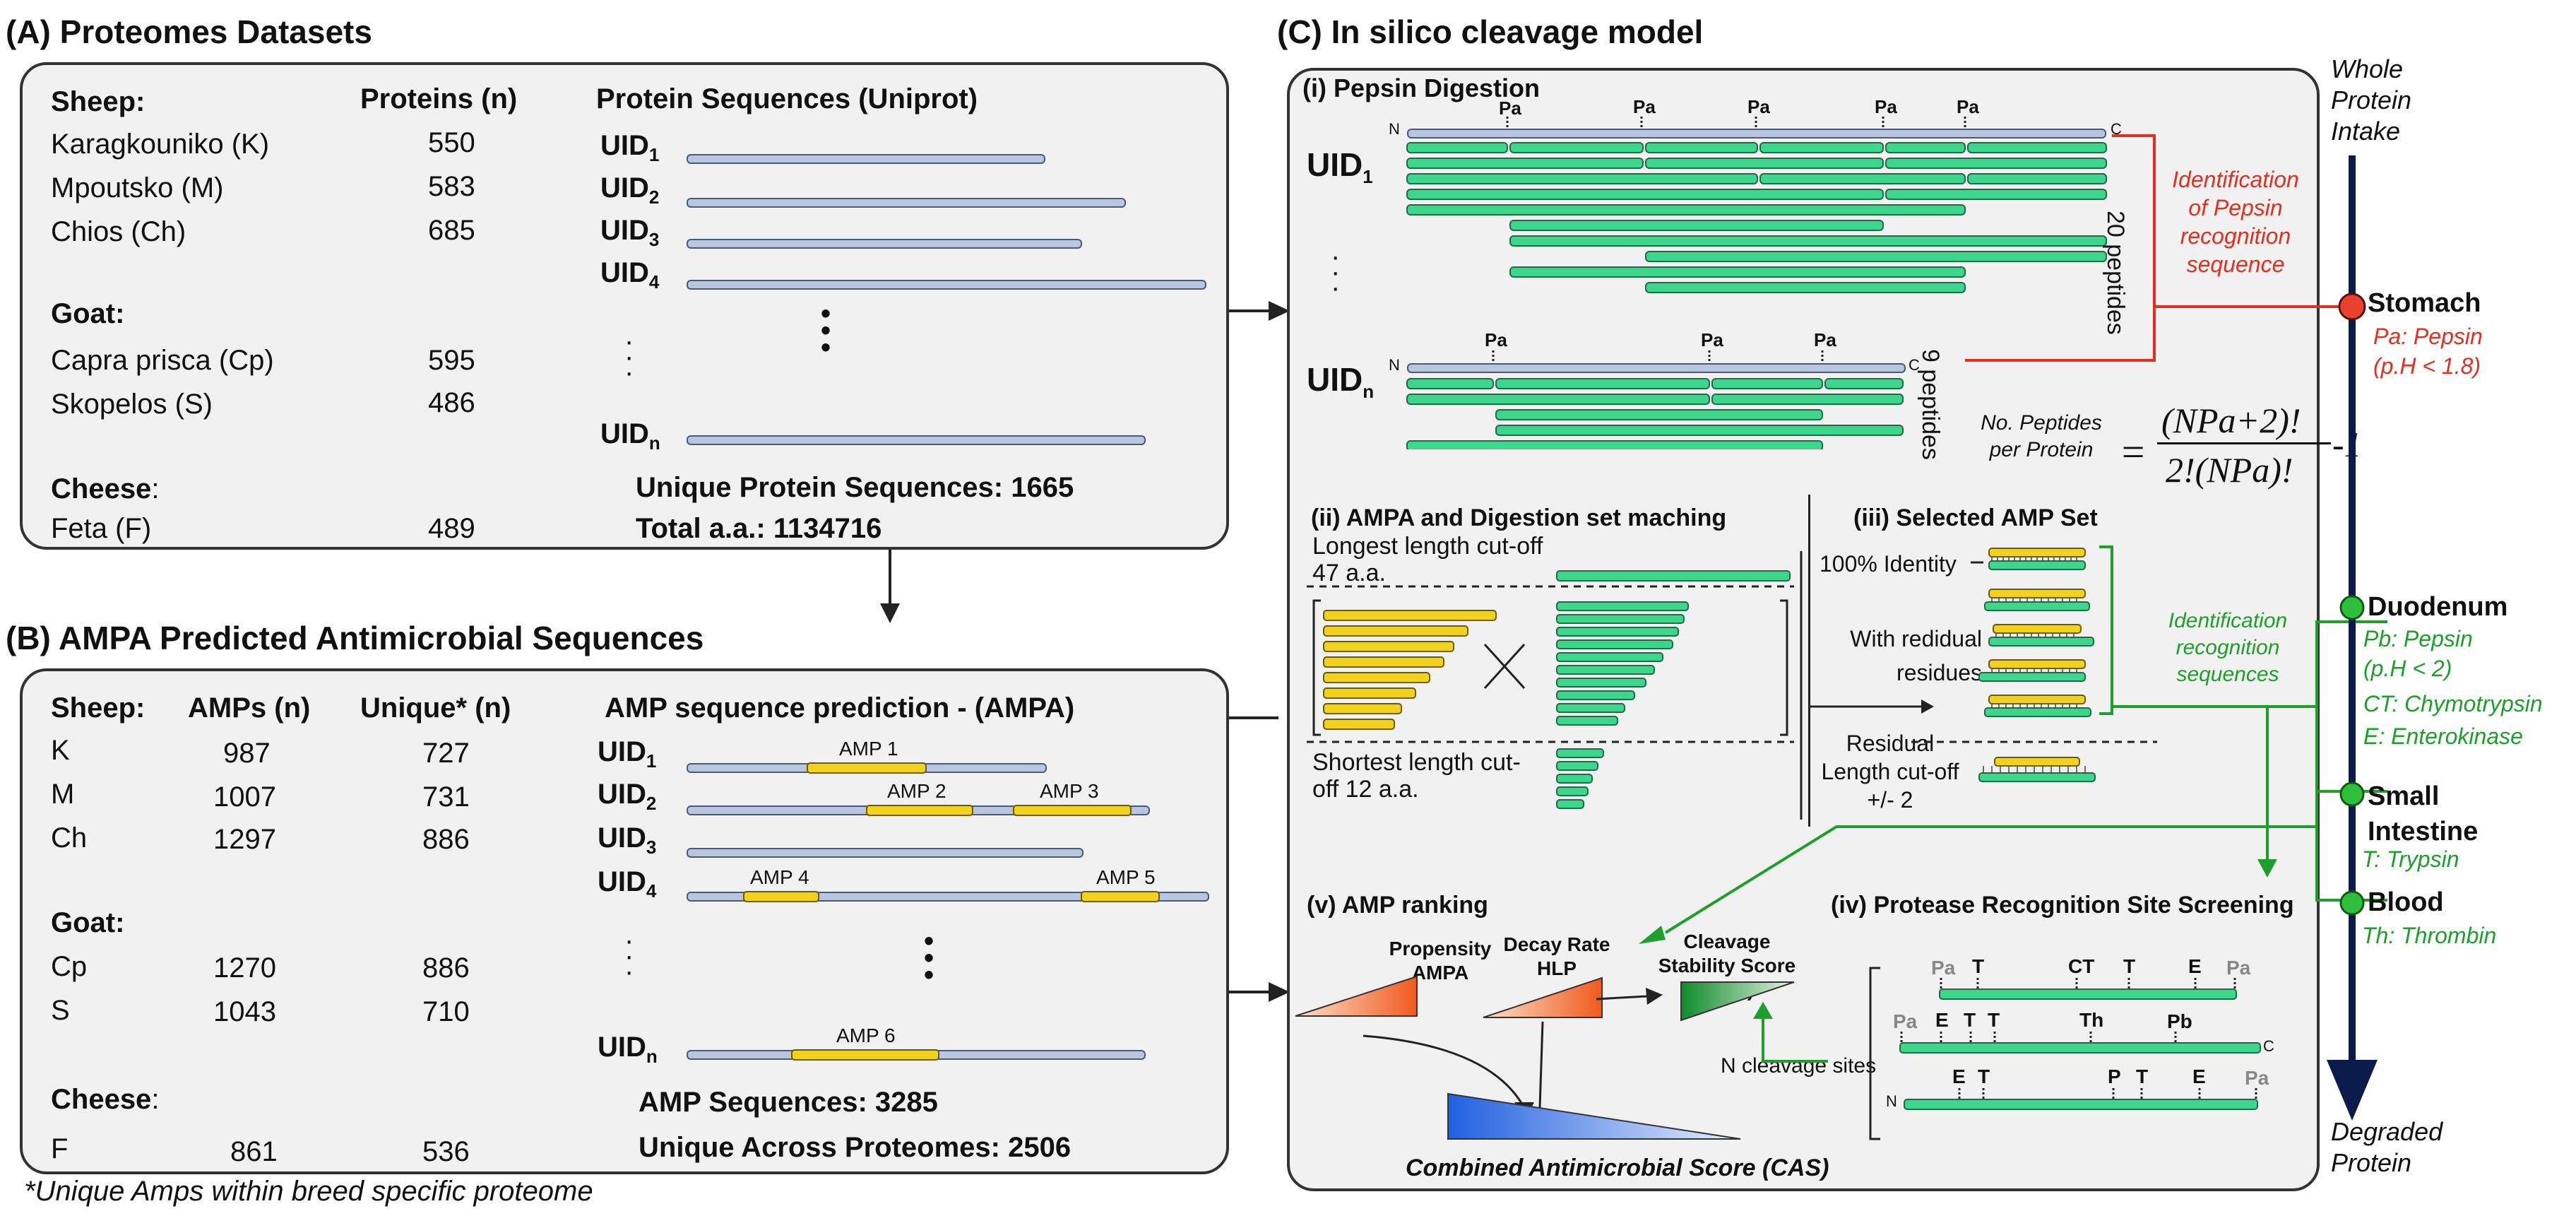  I want to click on uid-label: UIDn, so click(628, 1049).